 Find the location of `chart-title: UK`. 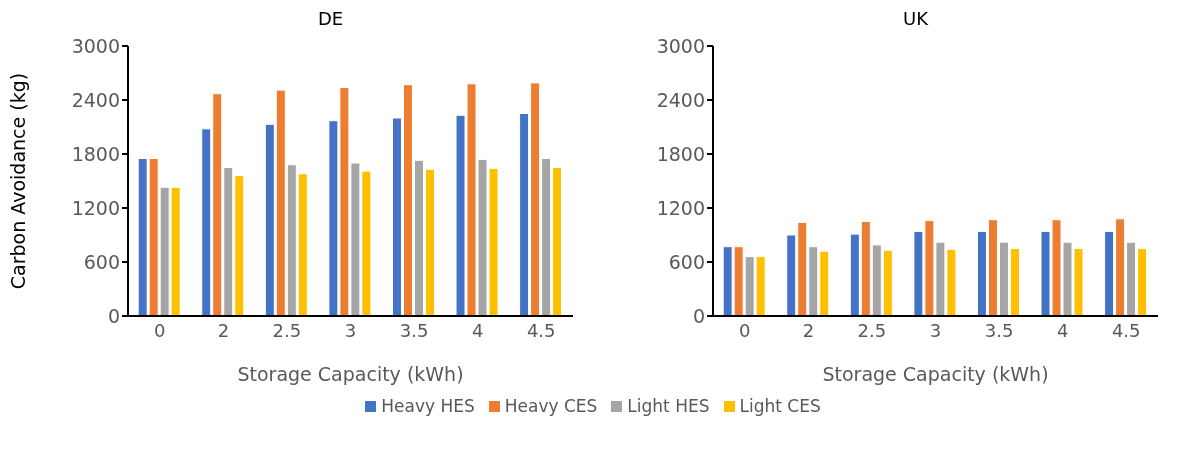

chart-title: UK is located at coordinates (915, 19).